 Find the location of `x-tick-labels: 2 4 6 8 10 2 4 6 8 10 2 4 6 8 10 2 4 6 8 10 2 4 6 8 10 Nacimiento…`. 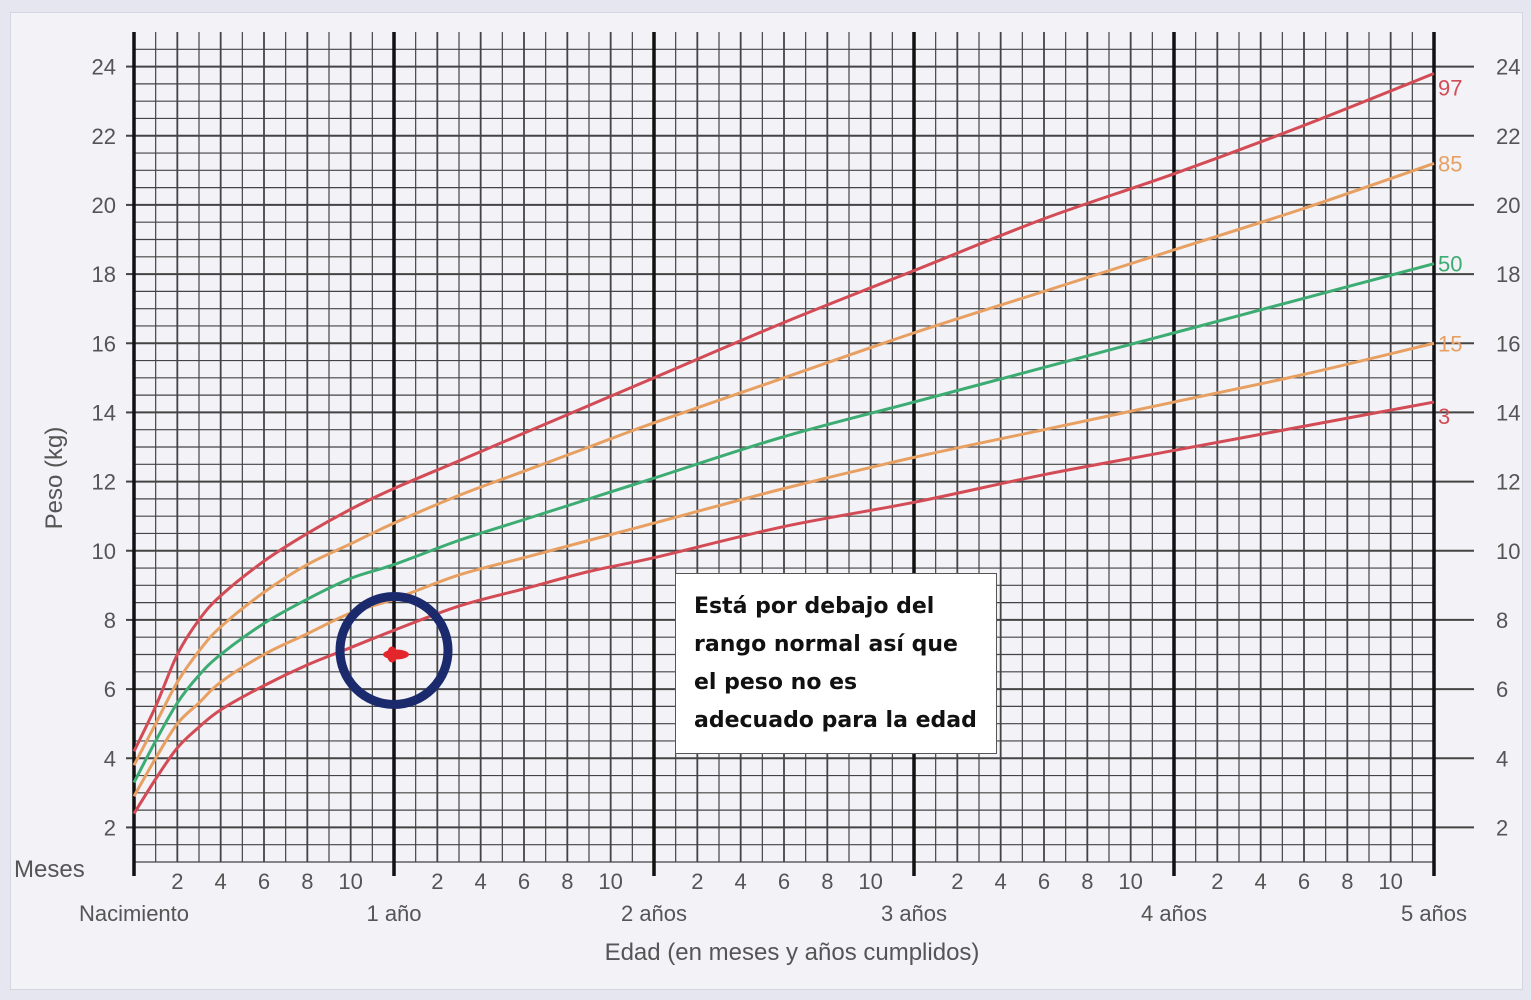

x-tick-labels: 2 4 6 8 10 2 4 6 8 10 2 4 6 8 10 2 4 6 8 10 2 4 6 8 10 Nacimiento… is located at coordinates (773, 897).